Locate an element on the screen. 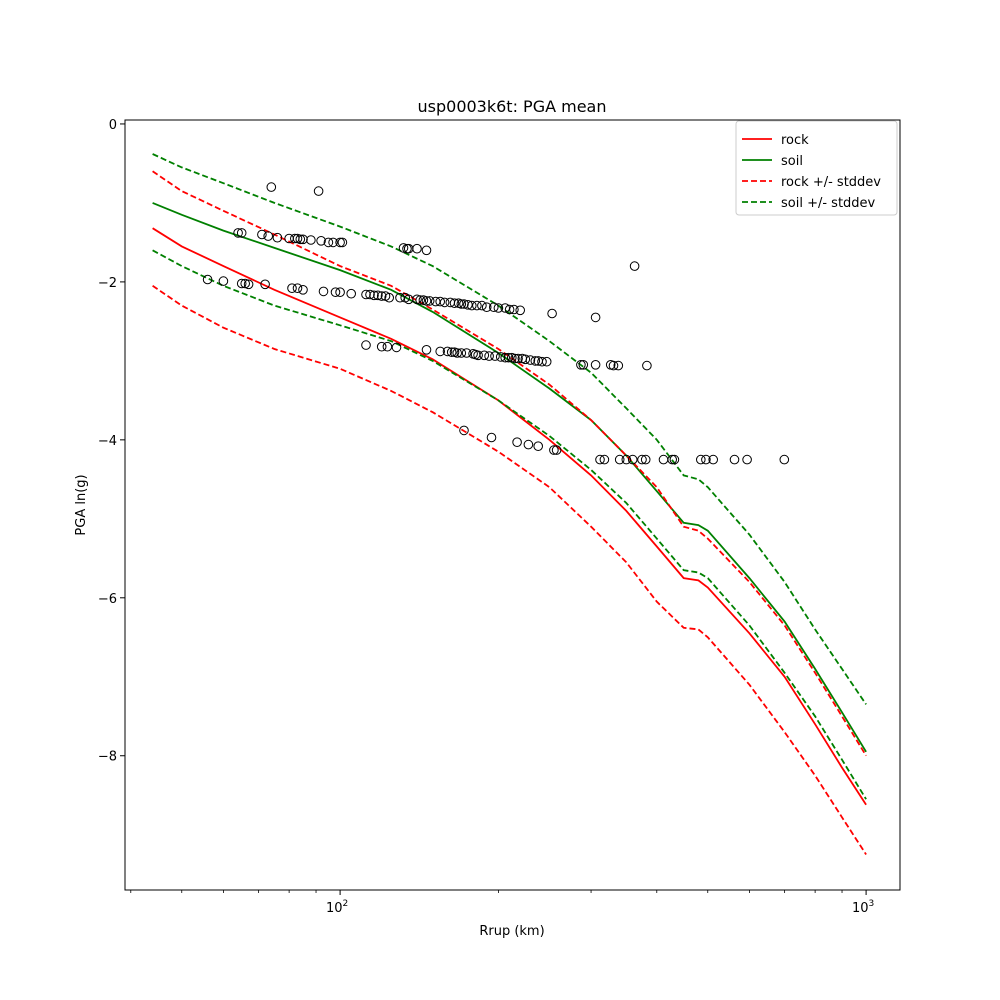  y-axis-label: PGA ln(g) is located at coordinates (81, 504).